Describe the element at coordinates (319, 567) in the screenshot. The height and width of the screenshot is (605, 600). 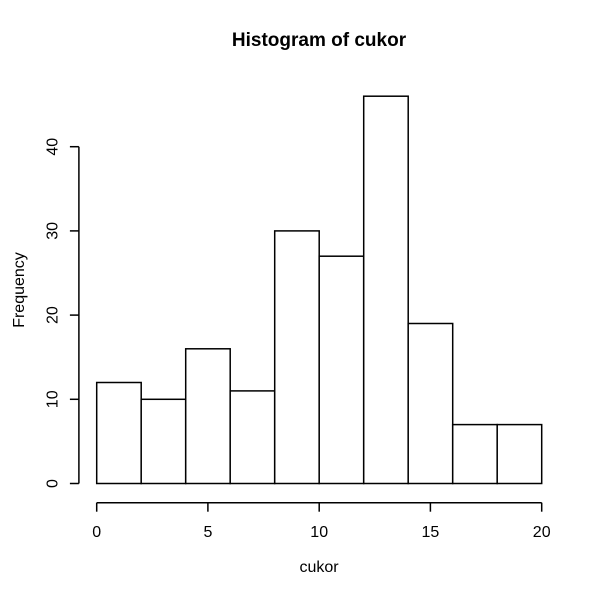
I see `x-axis-label: cukor` at that location.